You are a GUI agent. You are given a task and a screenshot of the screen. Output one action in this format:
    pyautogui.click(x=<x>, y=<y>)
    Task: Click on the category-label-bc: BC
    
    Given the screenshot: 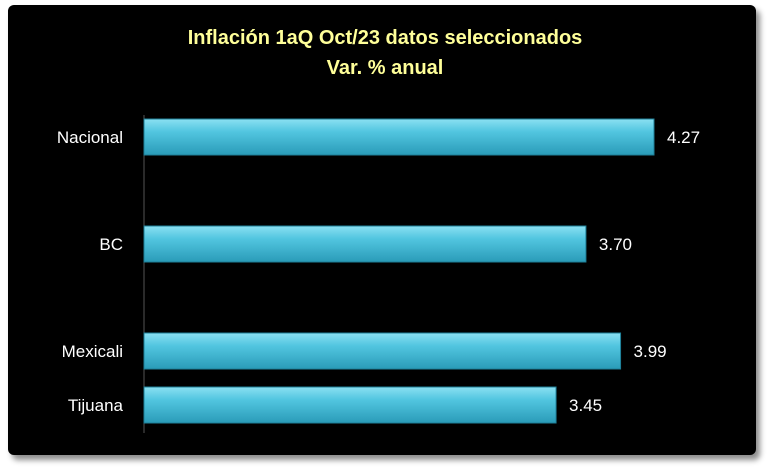 What is the action you would take?
    pyautogui.click(x=111, y=244)
    